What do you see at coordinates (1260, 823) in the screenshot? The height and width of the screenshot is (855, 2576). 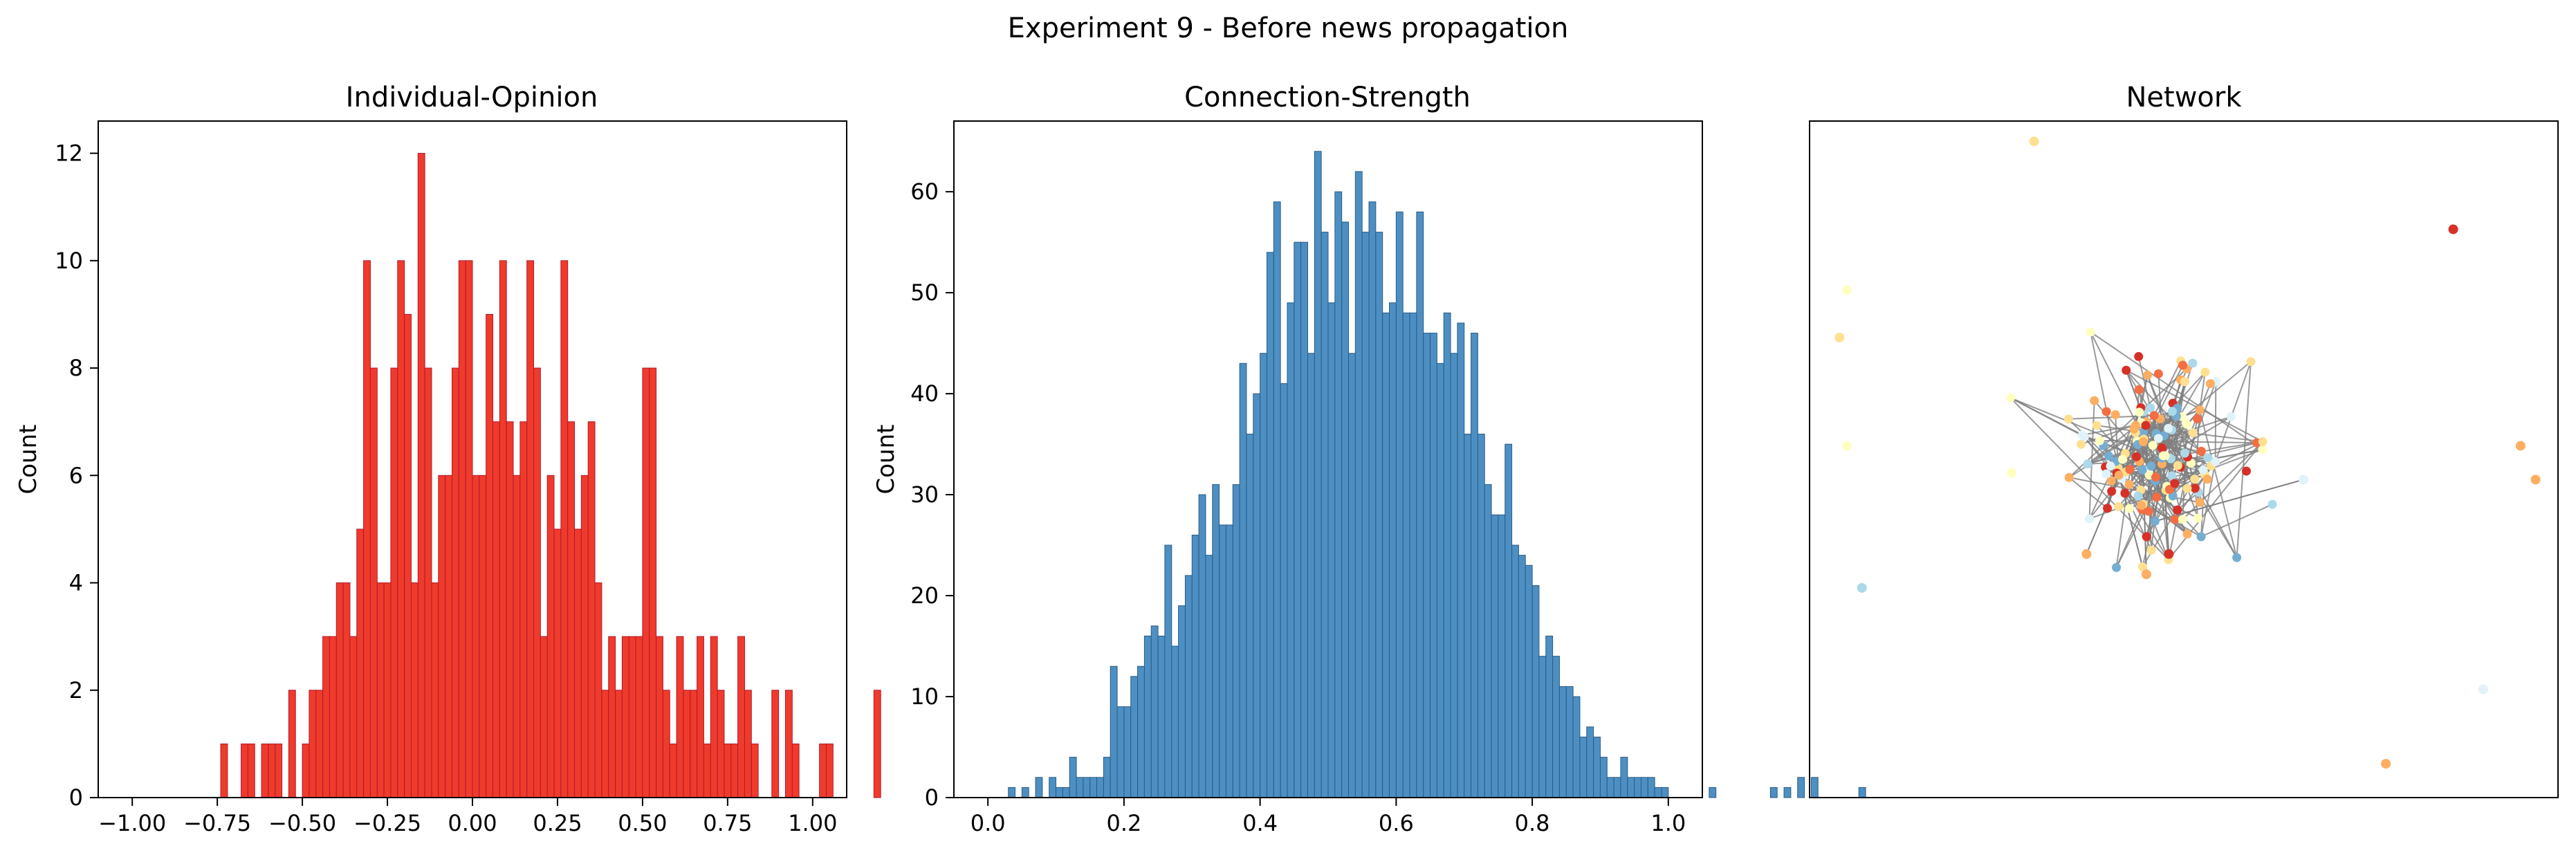 I see `strength-histogram-xtick-label: 0.4` at bounding box center [1260, 823].